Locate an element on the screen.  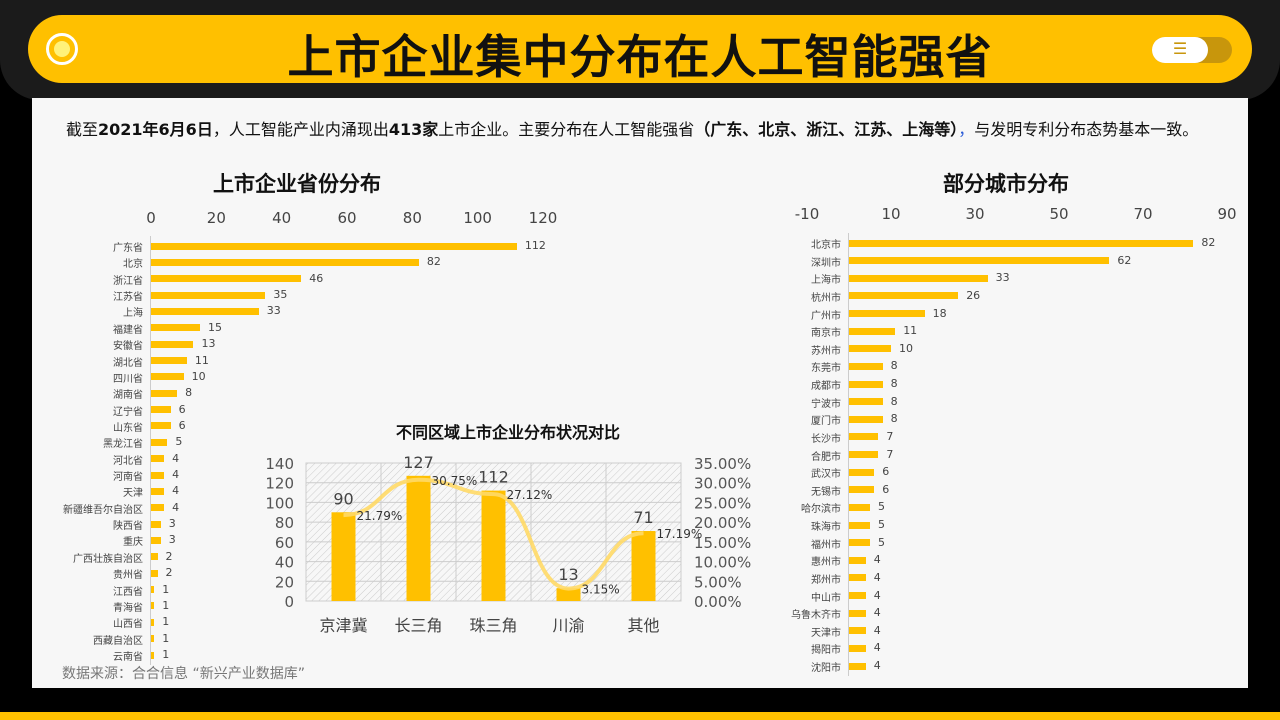
value-label: 11 is located at coordinates (201, 360).